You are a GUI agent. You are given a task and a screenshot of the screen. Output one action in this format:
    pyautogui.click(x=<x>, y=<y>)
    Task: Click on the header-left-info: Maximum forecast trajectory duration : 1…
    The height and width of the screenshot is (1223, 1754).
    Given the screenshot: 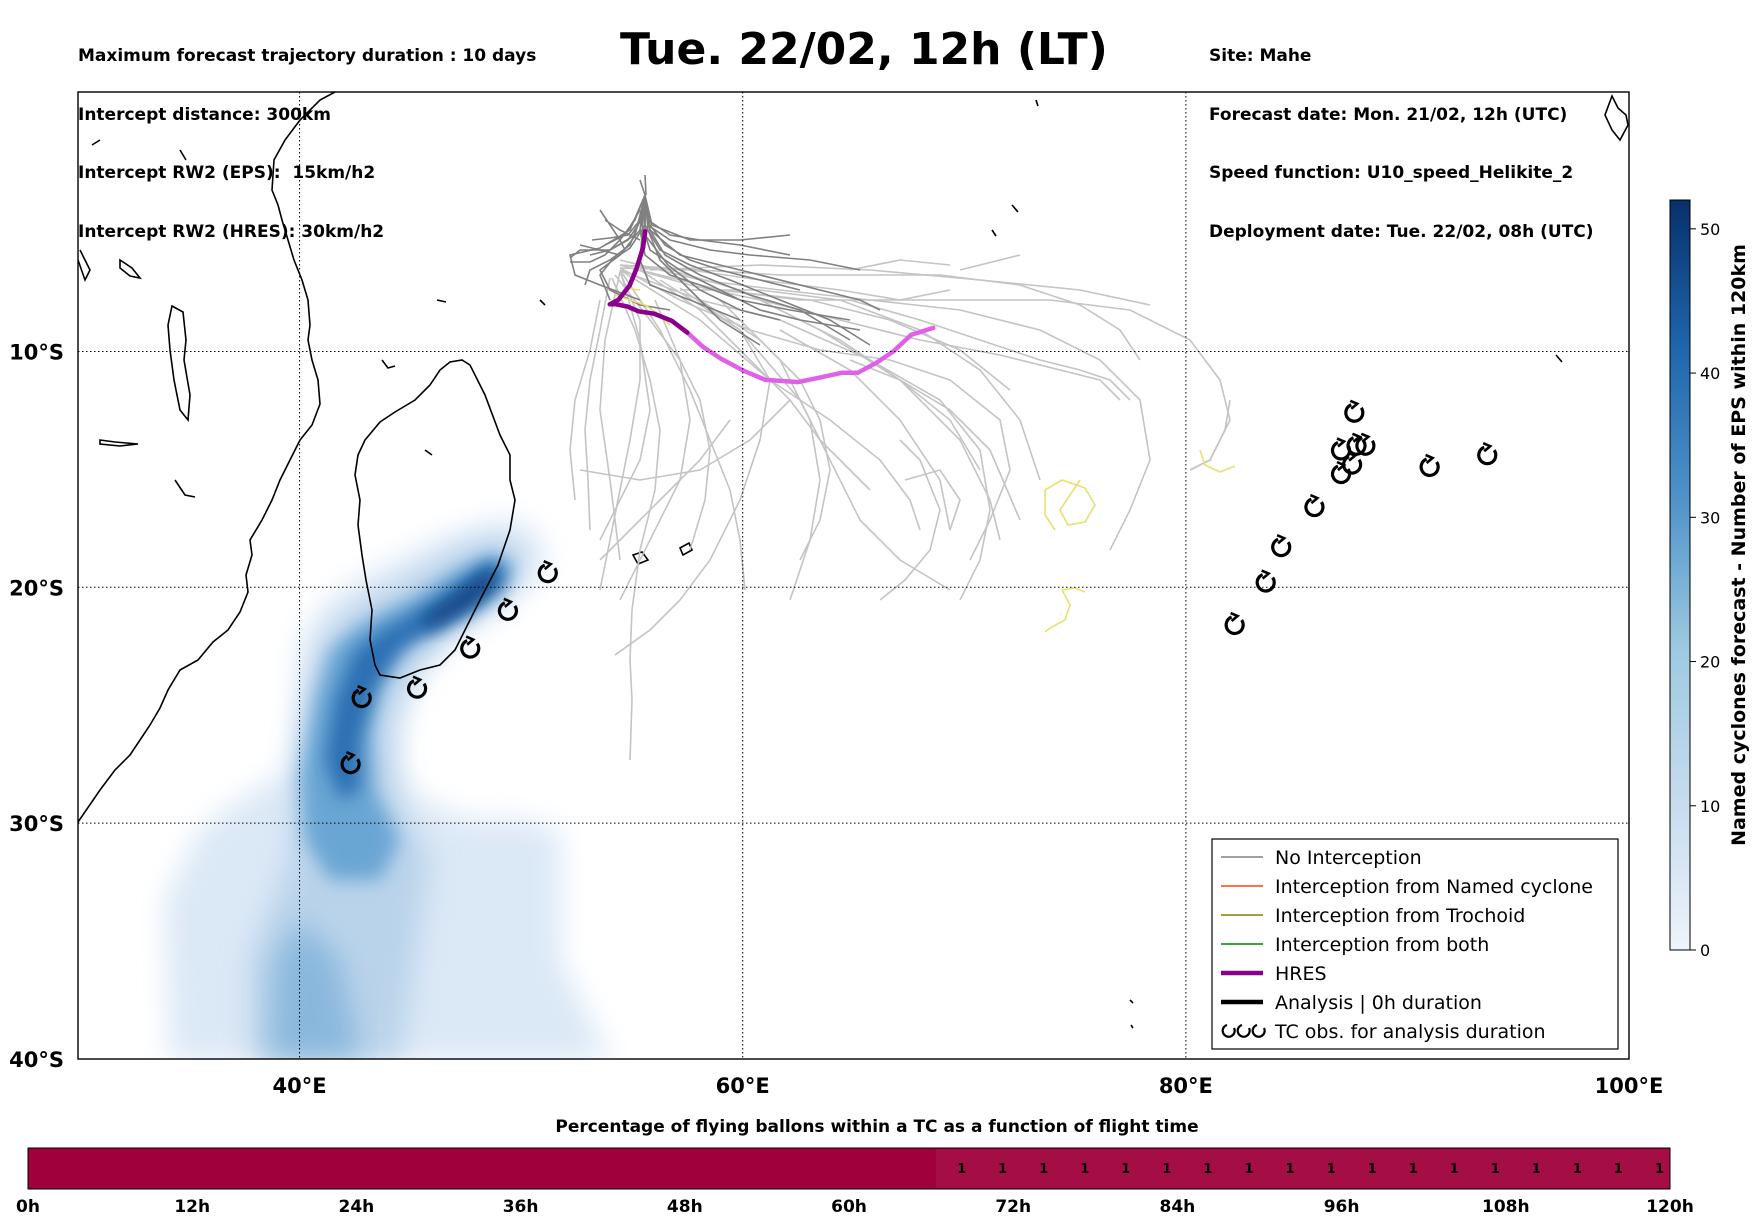 What is the action you would take?
    pyautogui.click(x=307, y=135)
    